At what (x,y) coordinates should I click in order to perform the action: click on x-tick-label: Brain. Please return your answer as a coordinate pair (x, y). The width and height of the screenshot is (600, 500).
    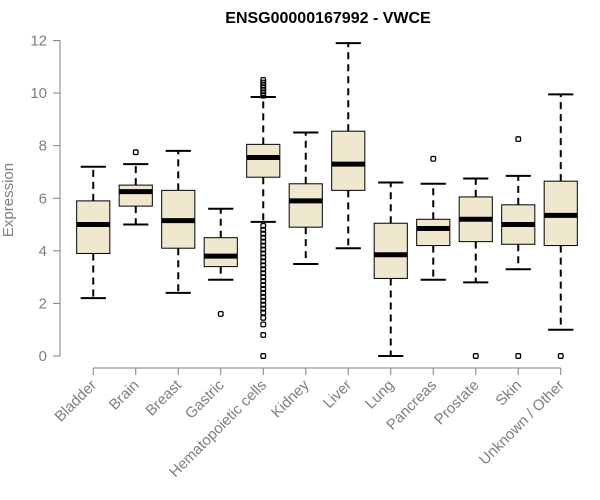
    Looking at the image, I should click on (124, 395).